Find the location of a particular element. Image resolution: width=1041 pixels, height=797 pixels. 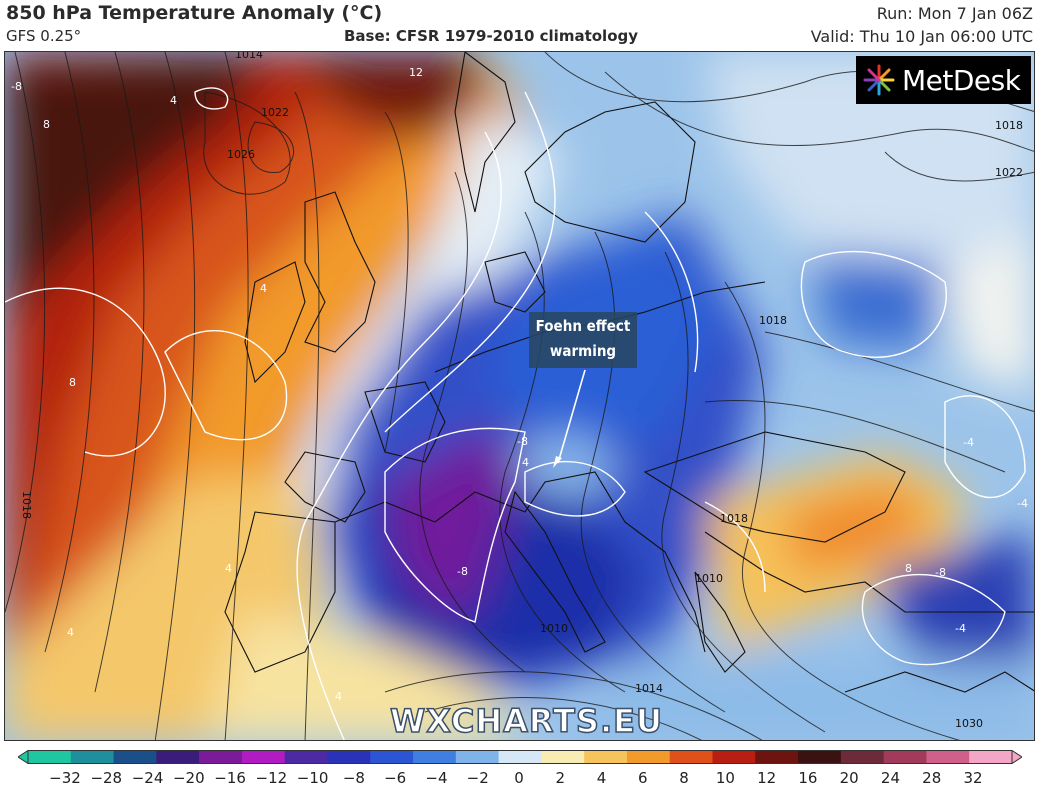

colorbar-tick-label: −24 is located at coordinates (147, 778).